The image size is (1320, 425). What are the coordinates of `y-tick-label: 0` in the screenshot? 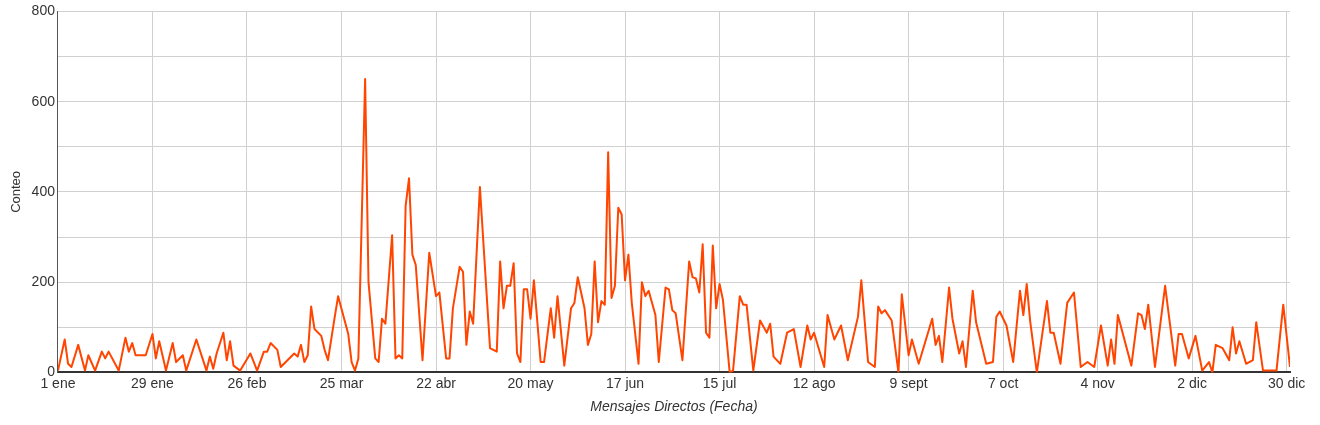 It's located at (51, 371).